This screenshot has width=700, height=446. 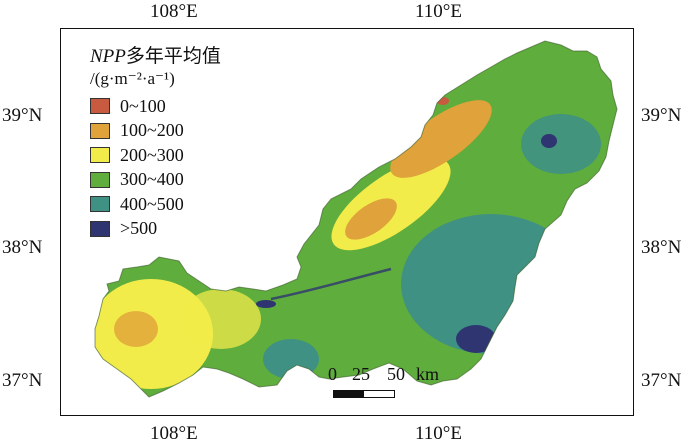 What do you see at coordinates (108, 56) in the screenshot?
I see `legend-title-npp: NPP` at bounding box center [108, 56].